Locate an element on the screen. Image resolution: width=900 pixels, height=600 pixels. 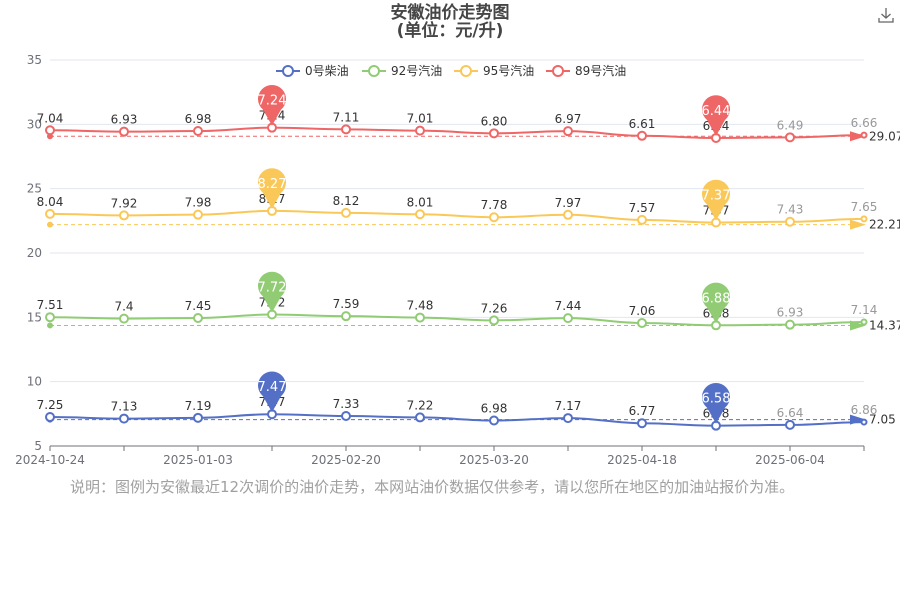
min-value-pin: 6.44 is located at coordinates (716, 115).